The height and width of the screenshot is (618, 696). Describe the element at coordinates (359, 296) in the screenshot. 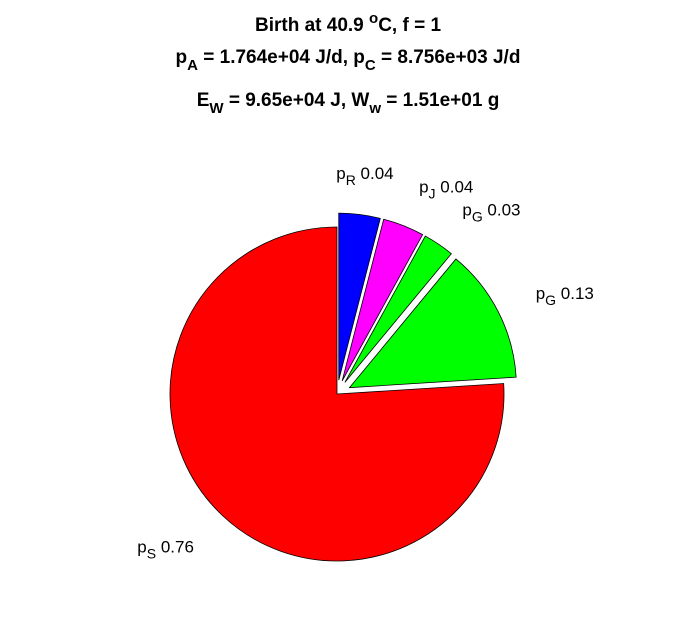

I see `pie-slice-r` at that location.